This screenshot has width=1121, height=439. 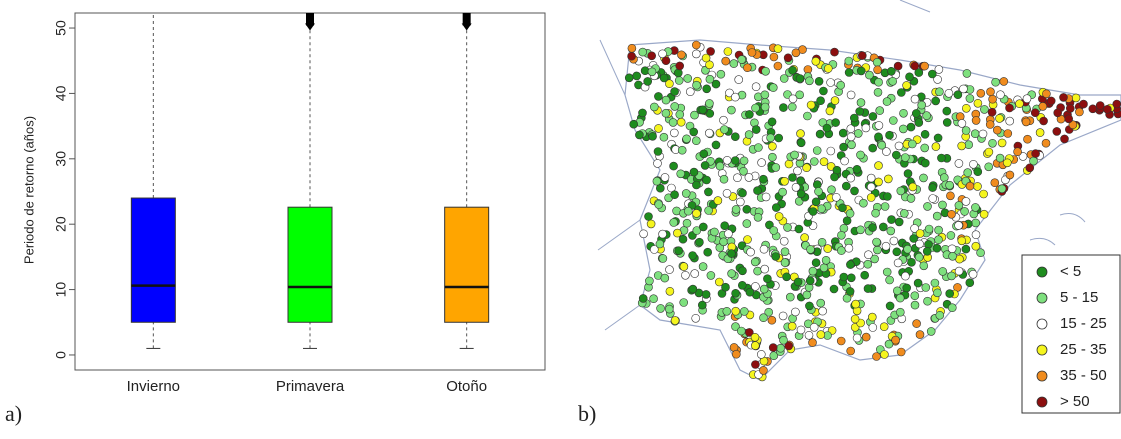 I want to click on y-tick-label: 40, so click(x=61, y=93).